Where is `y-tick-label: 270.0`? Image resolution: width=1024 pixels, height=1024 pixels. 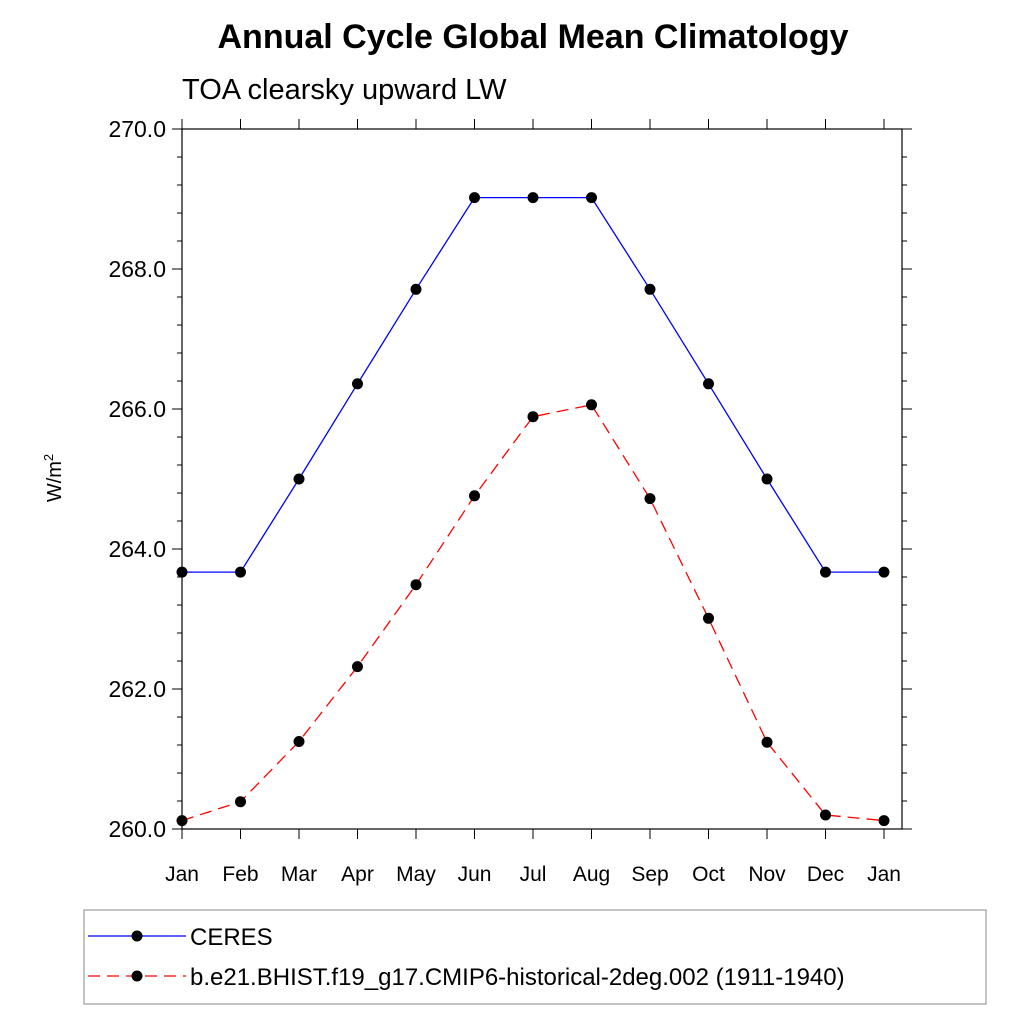
y-tick-label: 270.0 is located at coordinates (137, 129).